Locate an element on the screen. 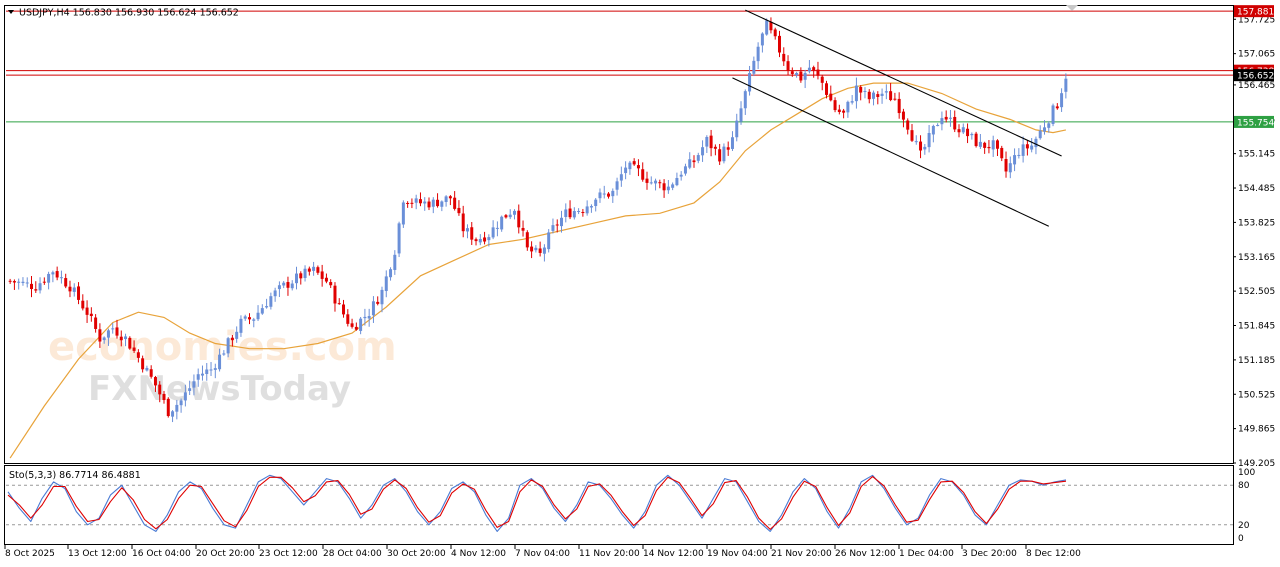 The width and height of the screenshot is (1280, 567). time-tick-label: 14 Nov 12:00 is located at coordinates (673, 554).